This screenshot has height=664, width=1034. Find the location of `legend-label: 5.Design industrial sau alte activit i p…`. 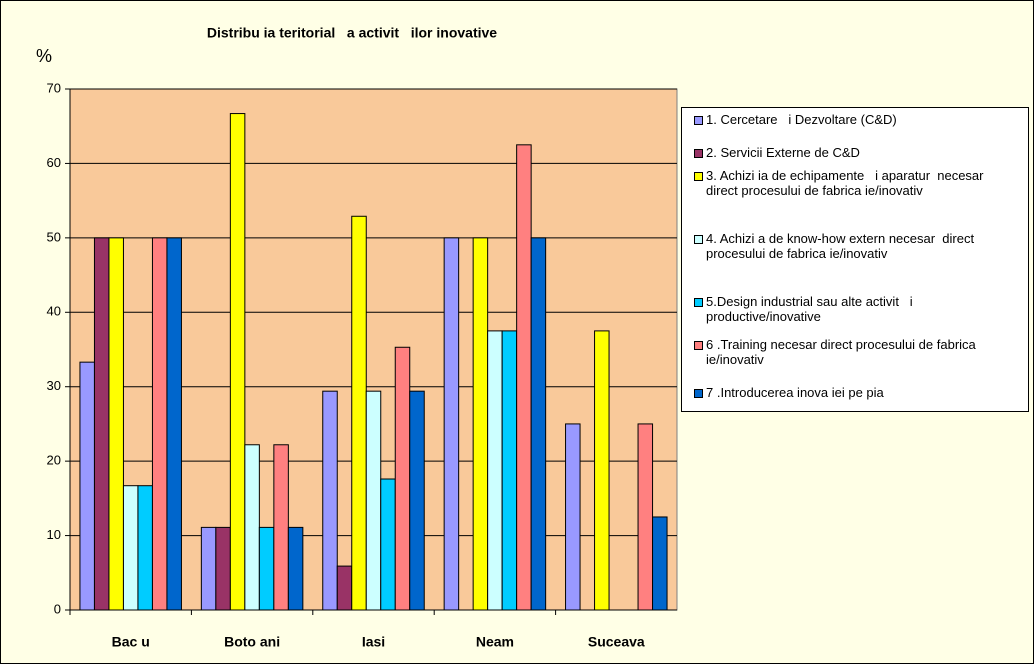

legend-label: 5.Design industrial sau alte activit i p… is located at coordinates (811, 309).